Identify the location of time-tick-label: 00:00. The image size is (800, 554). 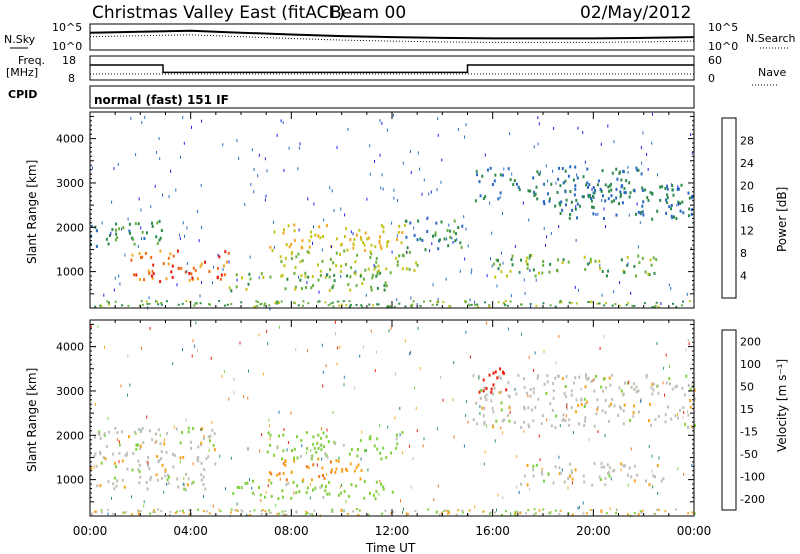
(90, 531).